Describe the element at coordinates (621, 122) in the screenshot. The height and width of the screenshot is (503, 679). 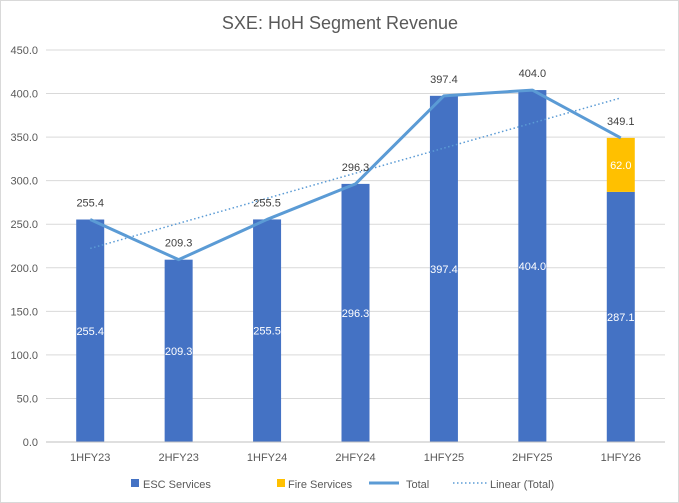
I see `data-label-total: 349.1` at that location.